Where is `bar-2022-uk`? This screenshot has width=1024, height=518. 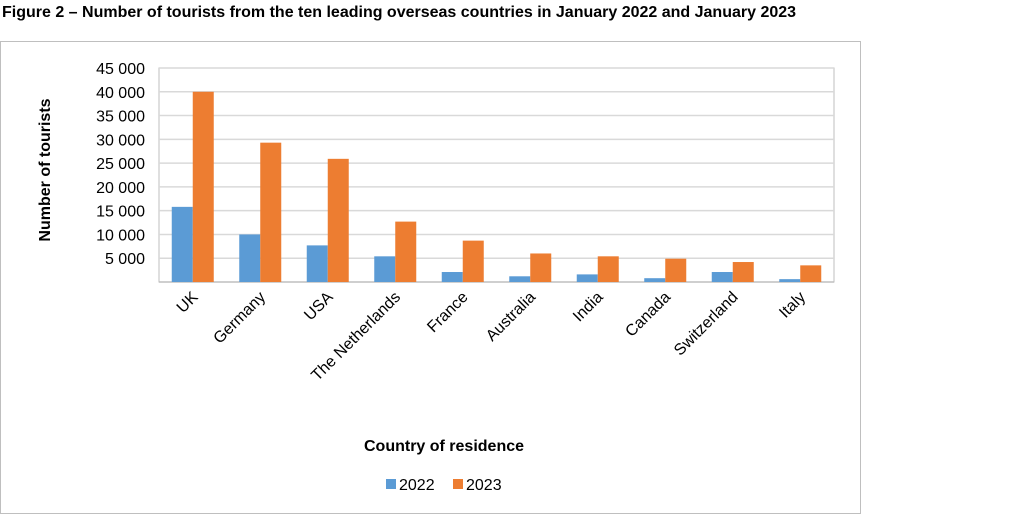 bar-2022-uk is located at coordinates (182, 244).